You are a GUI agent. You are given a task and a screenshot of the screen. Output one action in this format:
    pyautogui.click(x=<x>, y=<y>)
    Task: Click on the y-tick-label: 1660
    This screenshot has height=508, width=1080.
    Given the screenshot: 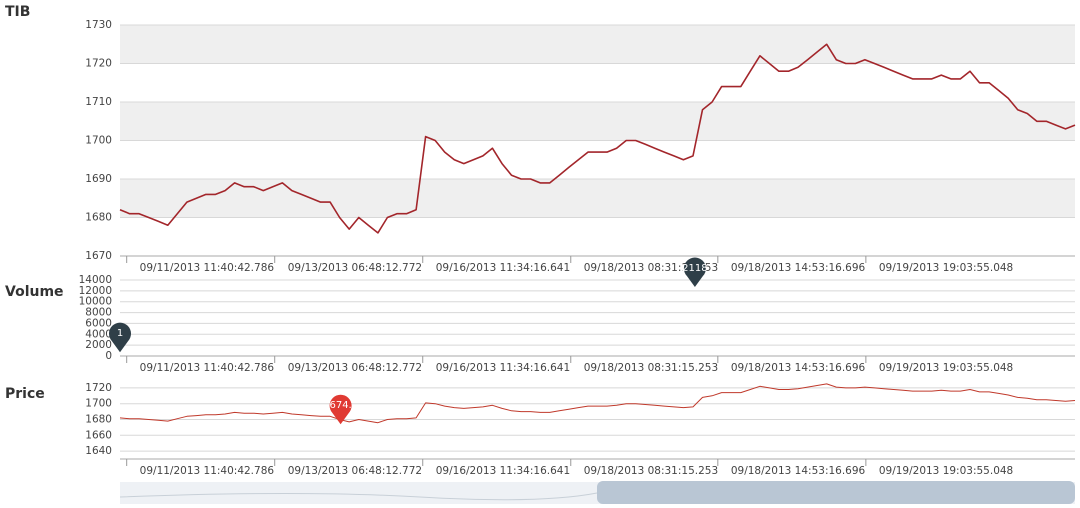 What is the action you would take?
    pyautogui.click(x=98, y=435)
    